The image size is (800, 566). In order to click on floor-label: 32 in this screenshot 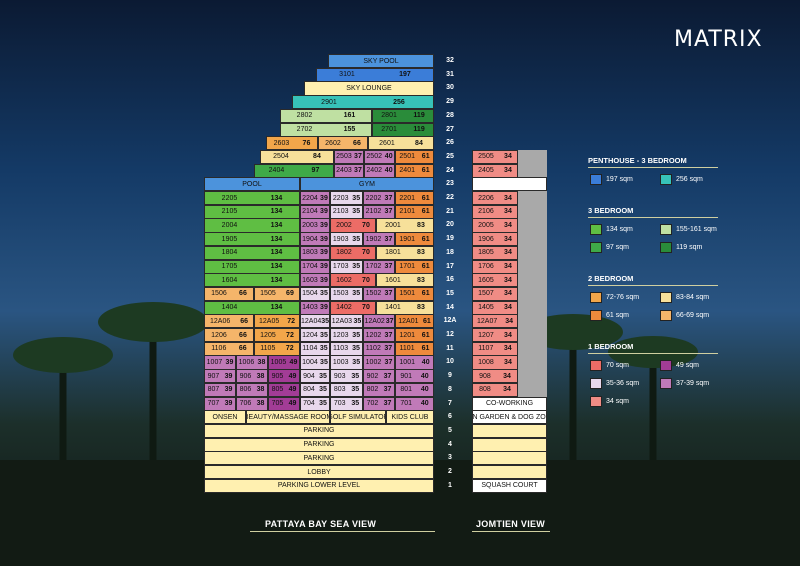, I will do `click(450, 60)`.